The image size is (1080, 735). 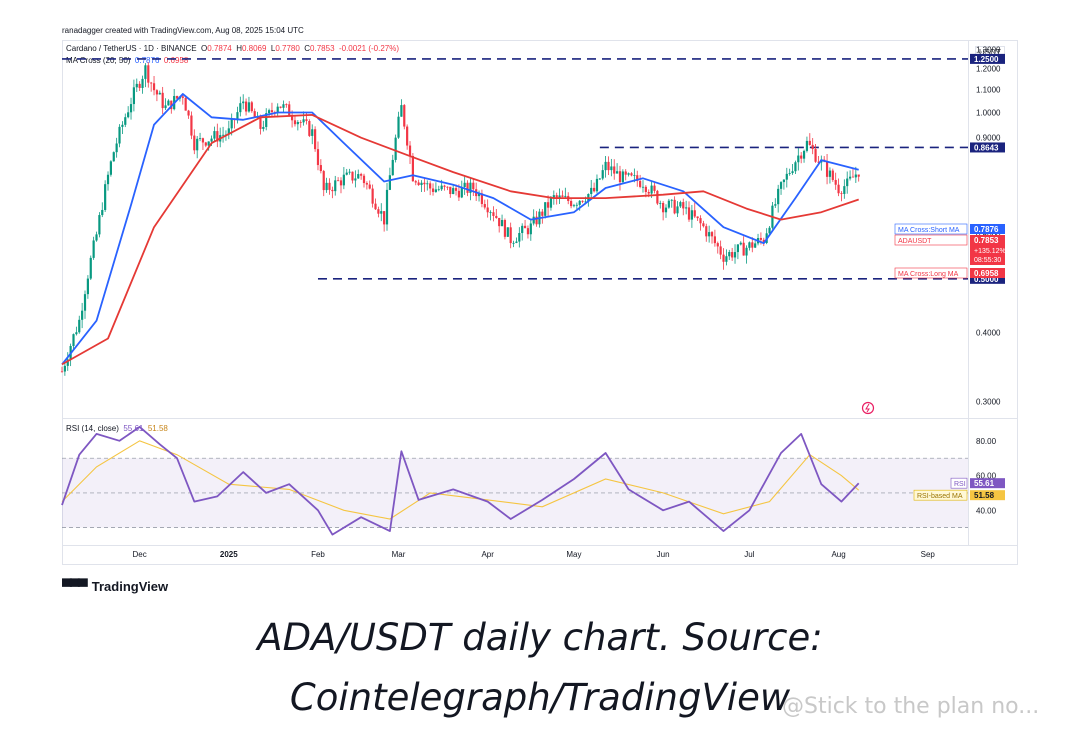 I want to click on series-tag-value: 0.7853, so click(x=986, y=240).